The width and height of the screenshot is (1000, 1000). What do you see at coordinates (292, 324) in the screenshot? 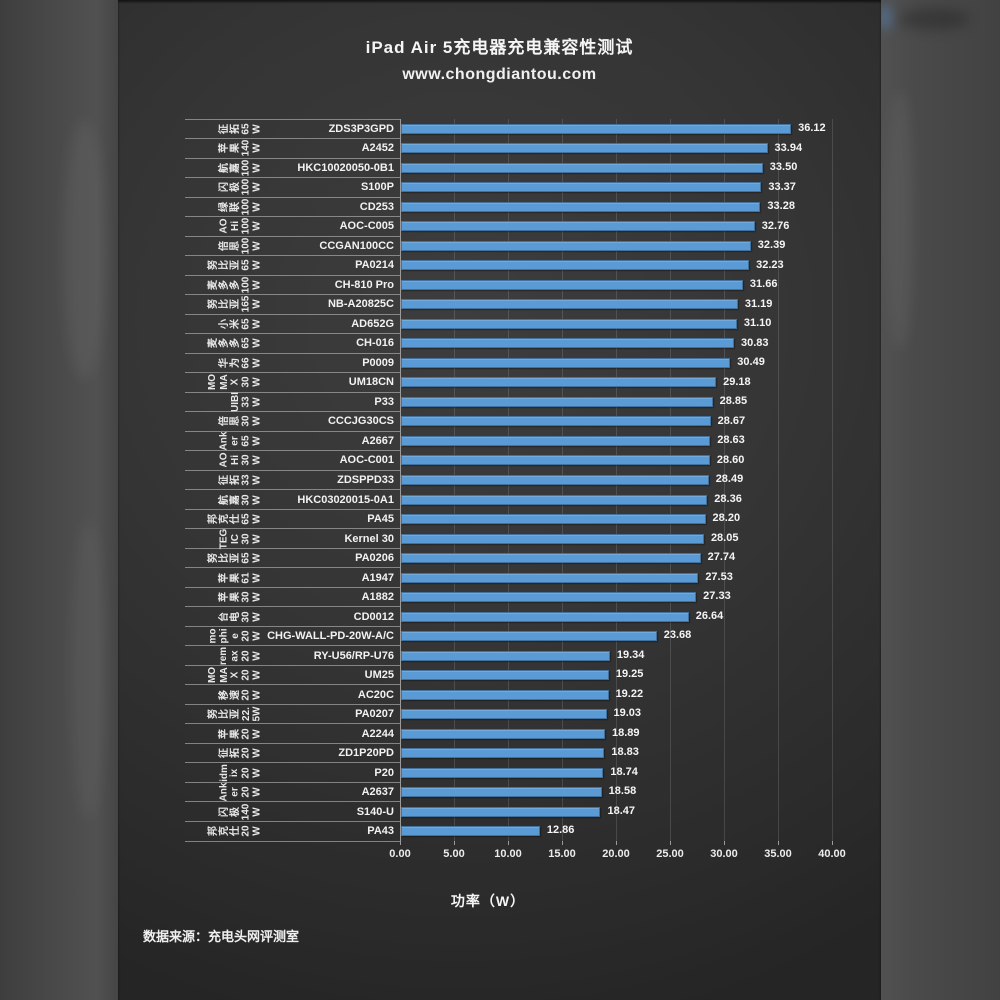
I see `category-row: 小米 65 W AD652G` at bounding box center [292, 324].